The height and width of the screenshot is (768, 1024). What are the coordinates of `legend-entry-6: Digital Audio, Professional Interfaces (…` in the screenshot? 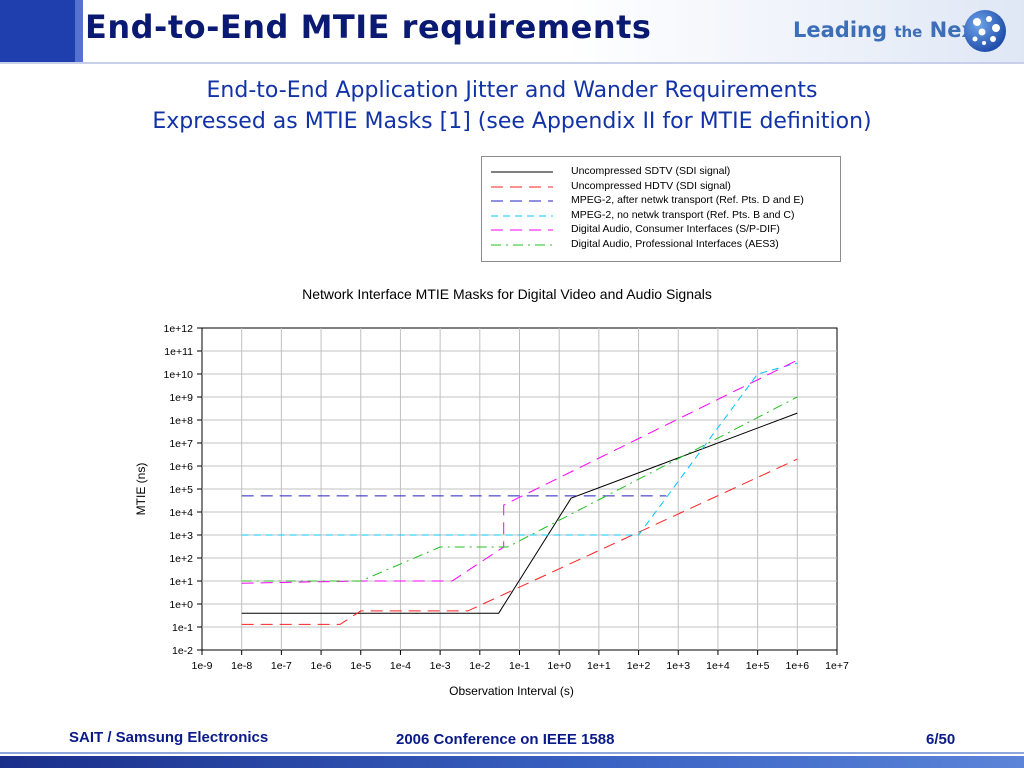 It's located at (662, 245).